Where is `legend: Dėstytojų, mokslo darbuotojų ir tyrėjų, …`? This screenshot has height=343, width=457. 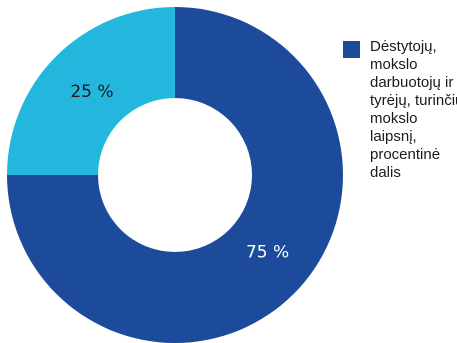 legend: Dėstytojų, mokslo darbuotojų ir tyrėjų, … is located at coordinates (400, 110).